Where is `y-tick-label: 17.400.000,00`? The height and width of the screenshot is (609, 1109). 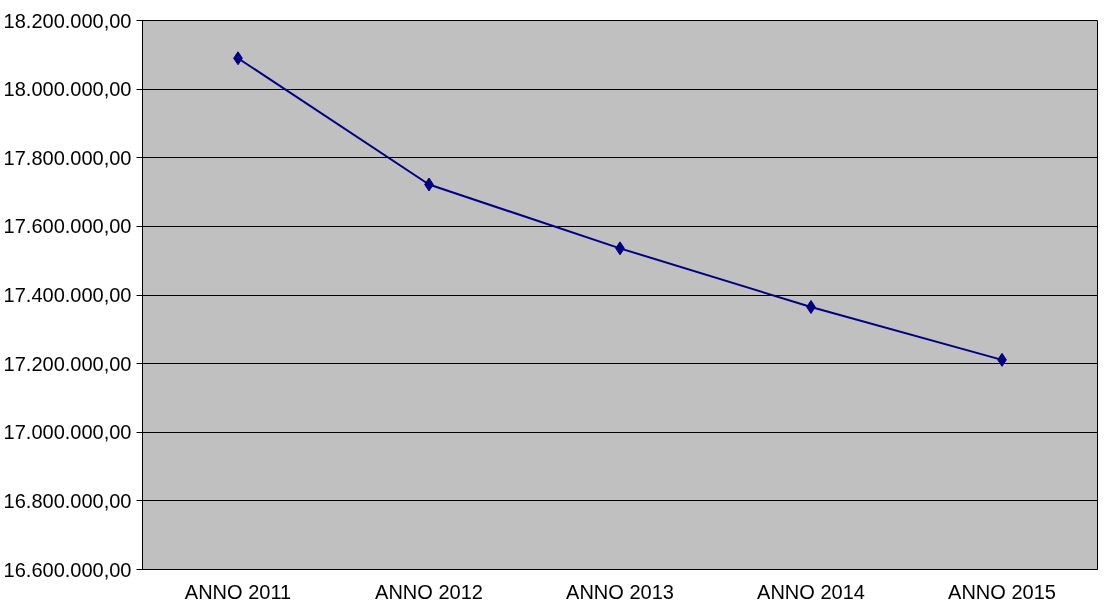
y-tick-label: 17.400.000,00 is located at coordinates (67, 295).